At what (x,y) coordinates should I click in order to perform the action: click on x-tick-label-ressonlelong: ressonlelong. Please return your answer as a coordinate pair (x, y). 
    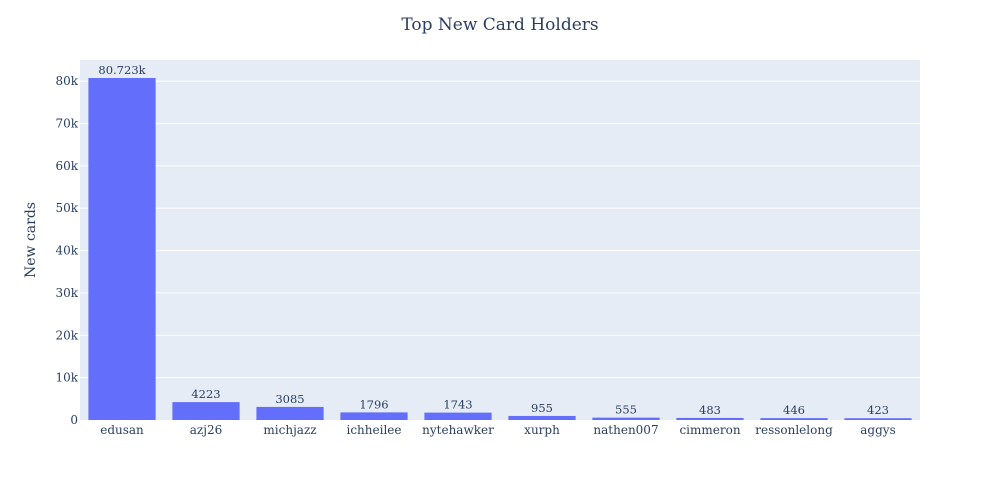
    Looking at the image, I should click on (794, 430).